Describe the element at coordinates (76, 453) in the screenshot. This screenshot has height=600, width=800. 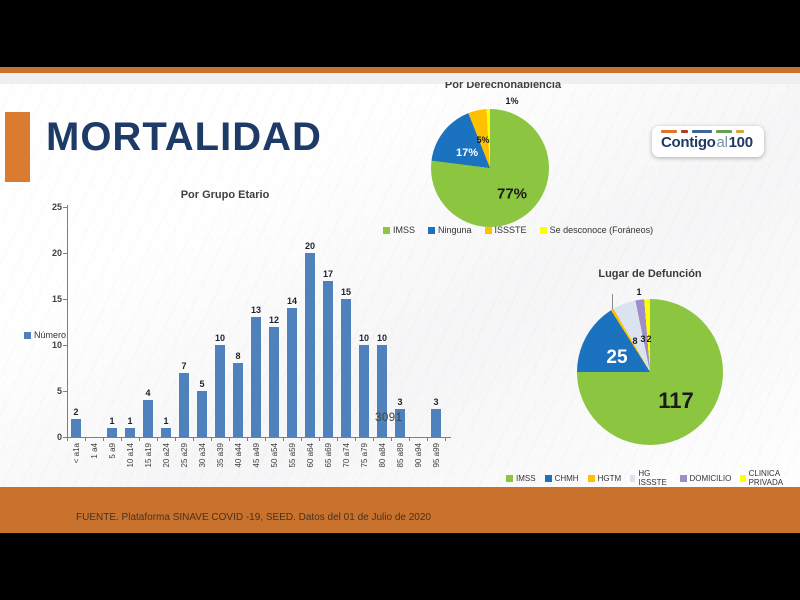
I see `x-axis-label: < a1a` at that location.